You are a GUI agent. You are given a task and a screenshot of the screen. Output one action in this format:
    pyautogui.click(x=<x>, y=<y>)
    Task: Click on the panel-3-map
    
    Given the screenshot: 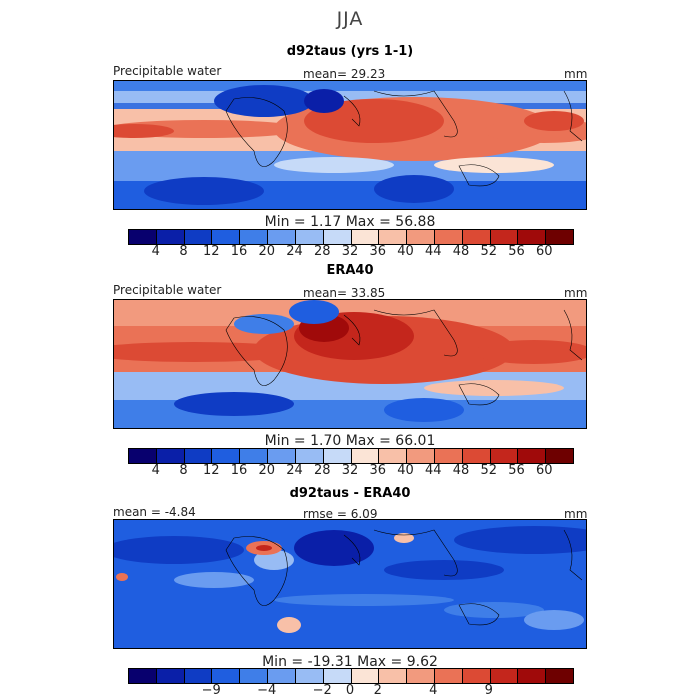 What is the action you would take?
    pyautogui.click(x=350, y=584)
    